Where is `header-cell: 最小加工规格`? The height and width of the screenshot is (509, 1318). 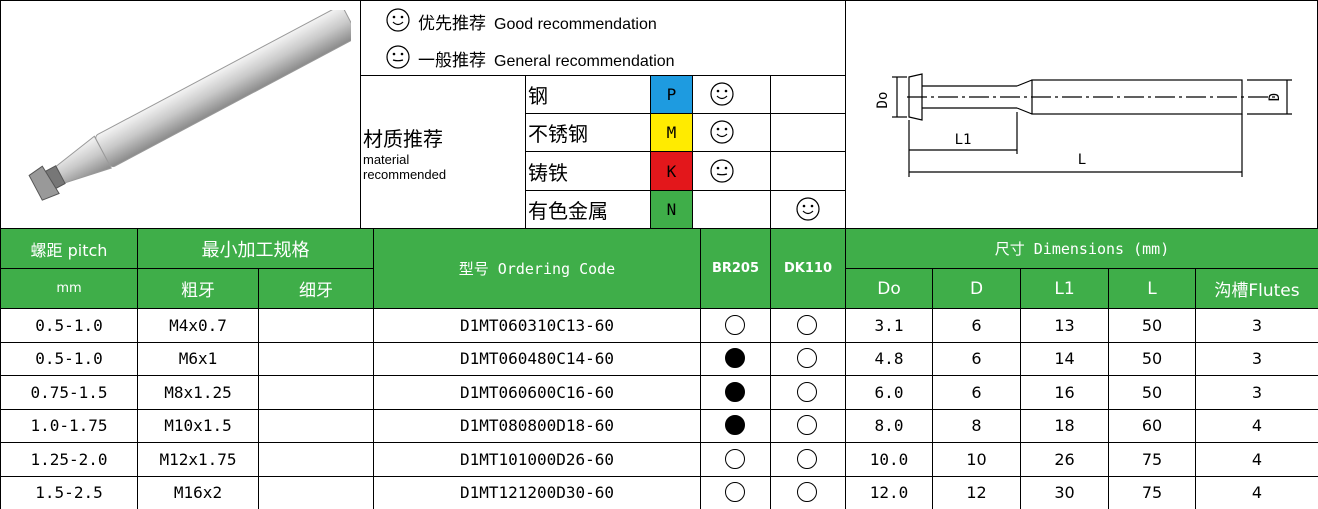 header-cell: 最小加工规格 is located at coordinates (255, 248).